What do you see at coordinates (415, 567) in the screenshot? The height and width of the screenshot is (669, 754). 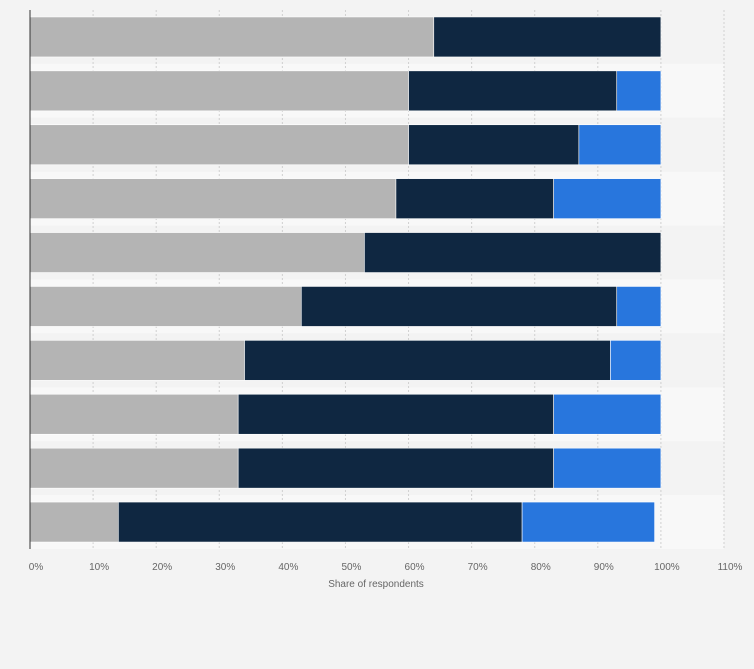 I see `x-tick-label: 60%` at bounding box center [415, 567].